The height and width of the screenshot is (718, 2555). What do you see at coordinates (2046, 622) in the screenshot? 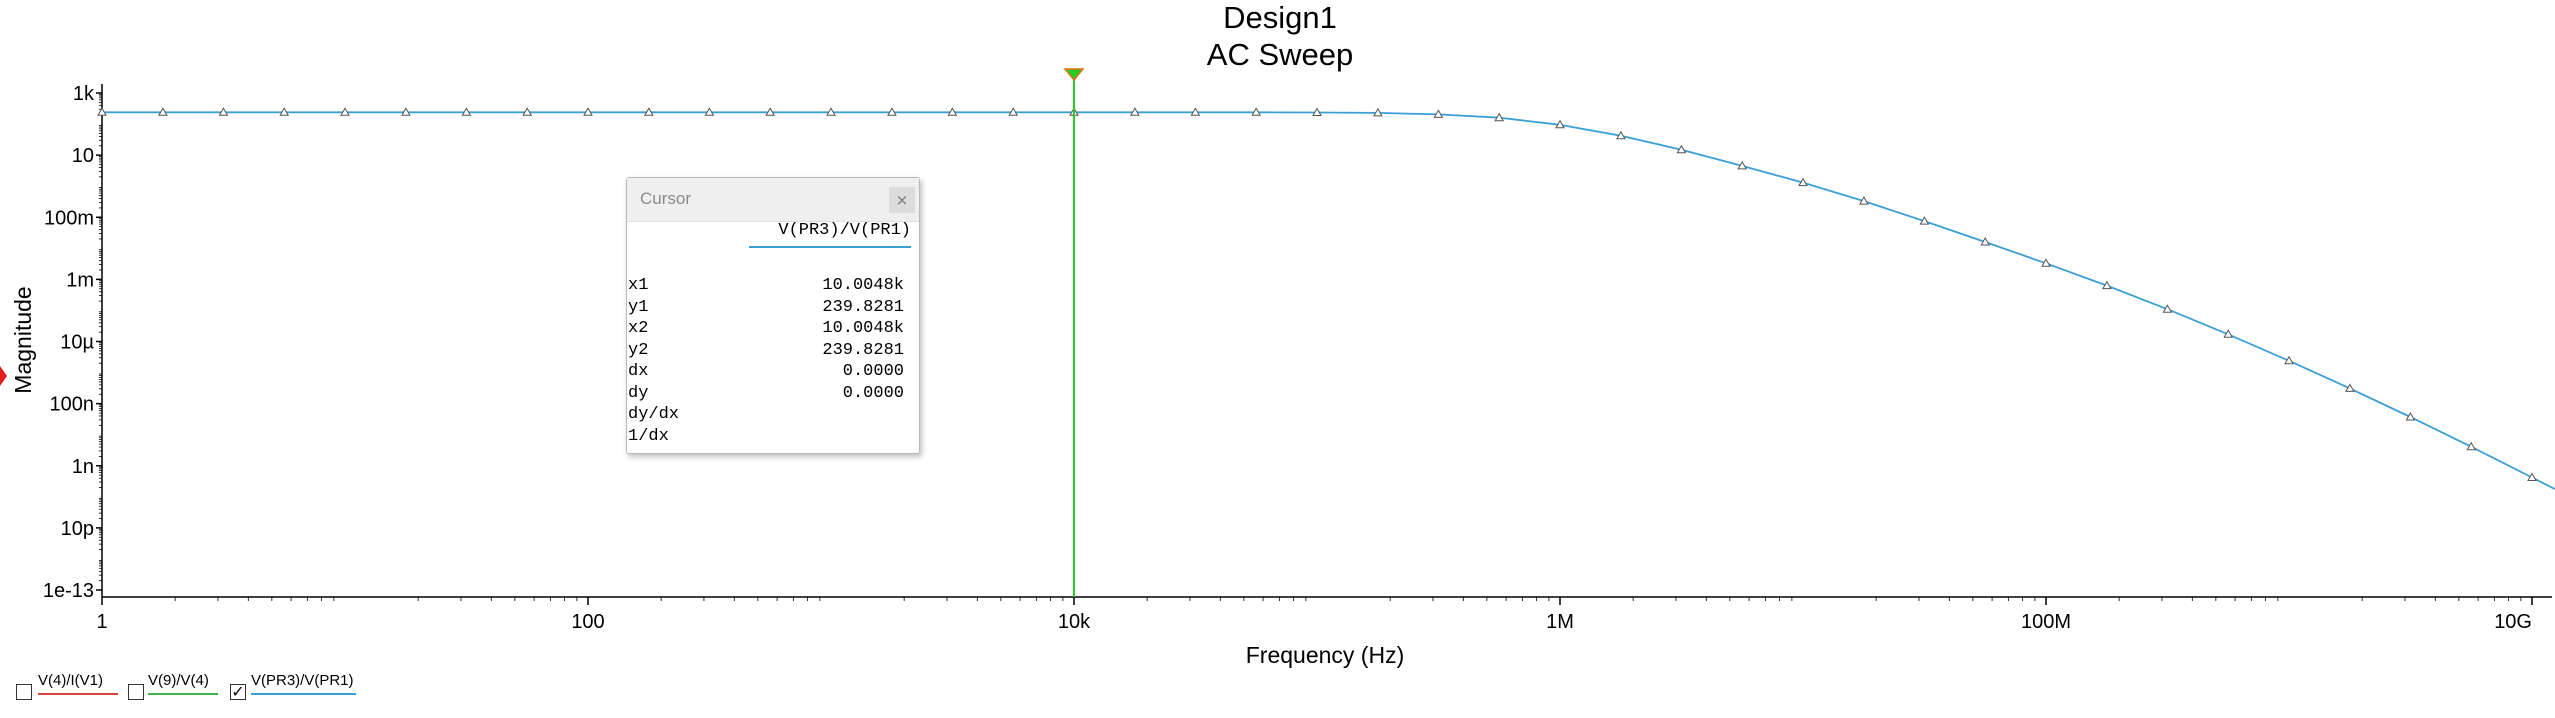
I see `x-tick-label: 100M` at bounding box center [2046, 622].